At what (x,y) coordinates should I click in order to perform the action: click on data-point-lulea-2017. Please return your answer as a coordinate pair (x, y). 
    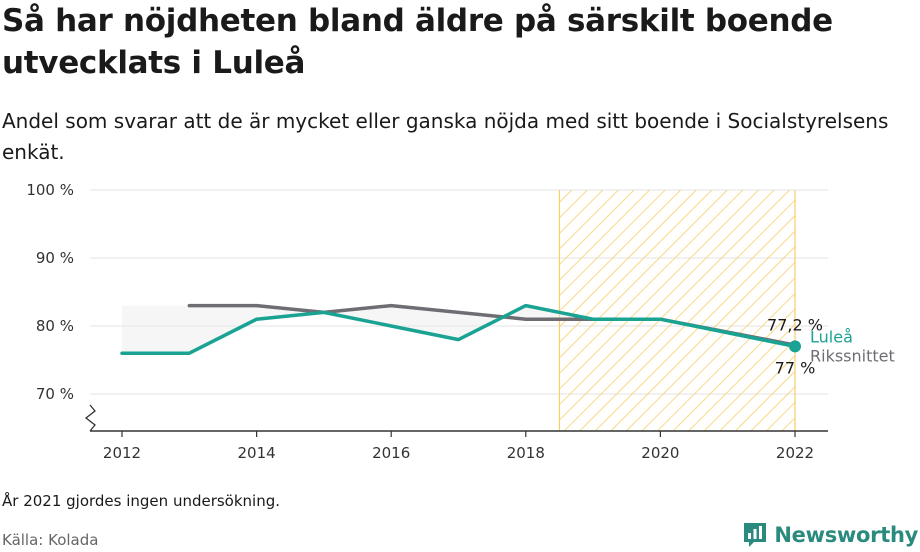
    Looking at the image, I should click on (458, 339).